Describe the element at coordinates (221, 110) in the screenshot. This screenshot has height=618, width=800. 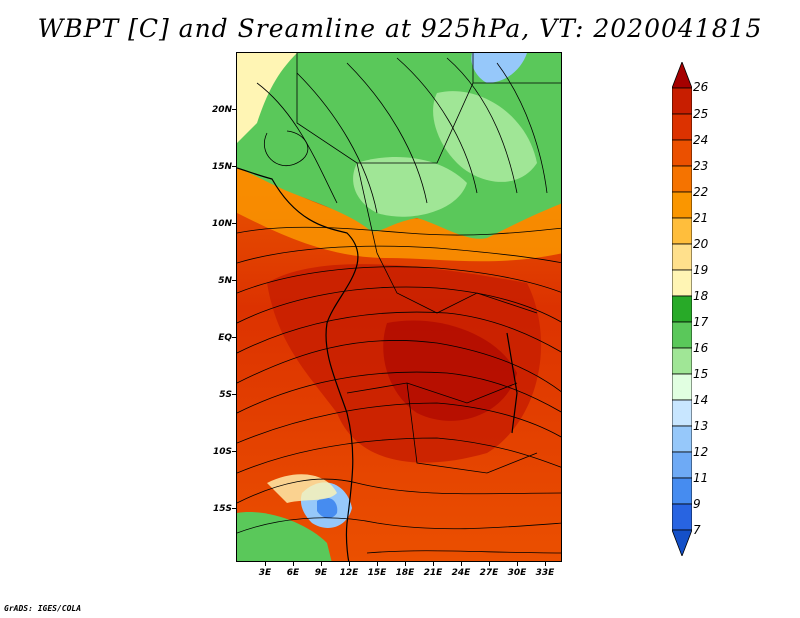
I see `ytick-label: 20N` at that location.